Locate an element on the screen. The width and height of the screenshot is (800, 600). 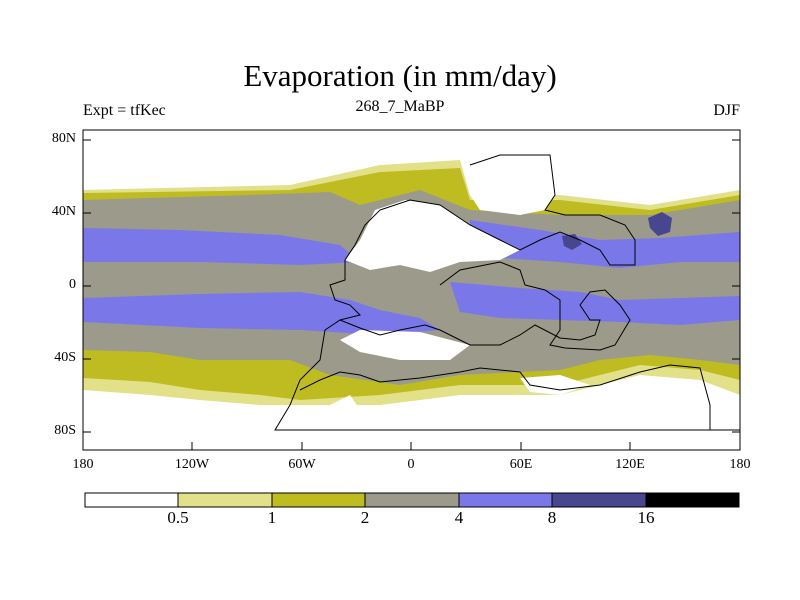
colorbar is located at coordinates (412, 500).